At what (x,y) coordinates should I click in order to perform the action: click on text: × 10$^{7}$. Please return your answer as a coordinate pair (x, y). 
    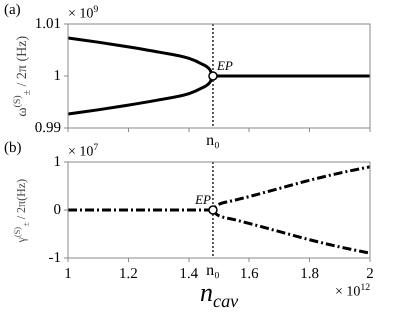
    Looking at the image, I should click on (83, 151).